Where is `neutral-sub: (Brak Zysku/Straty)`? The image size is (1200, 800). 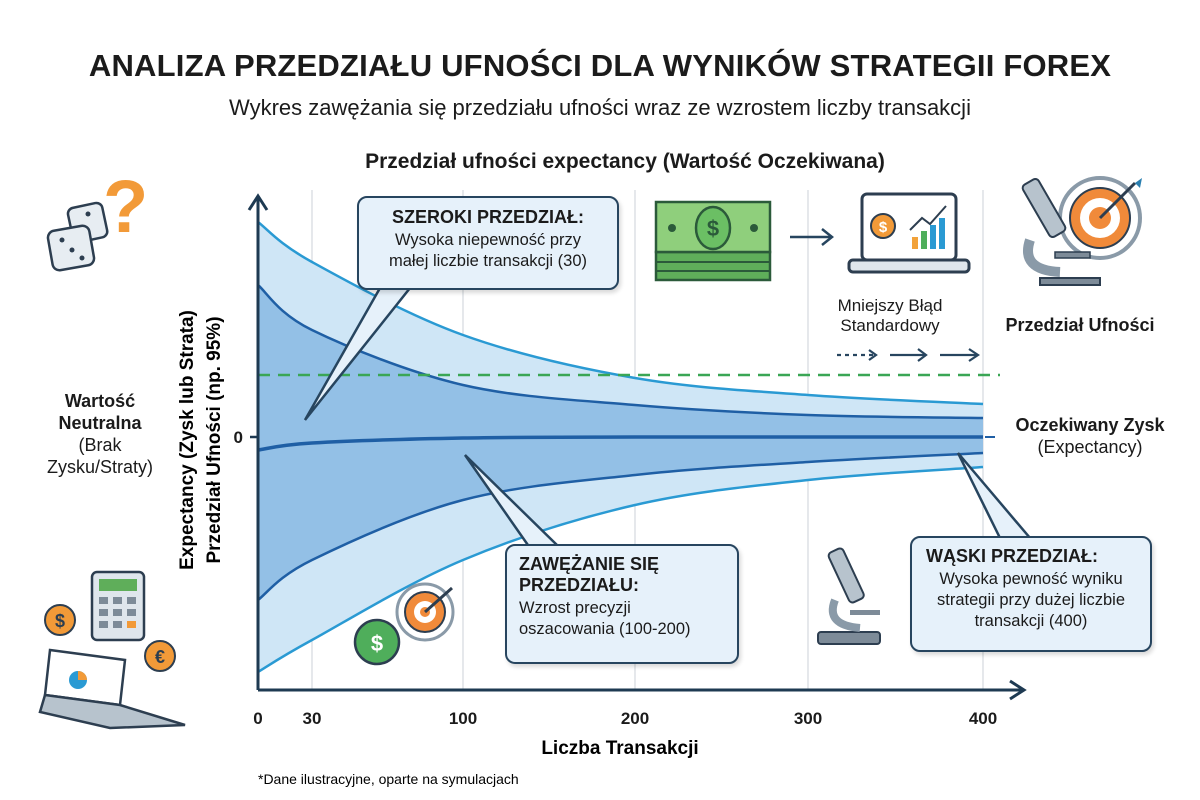 neutral-sub: (Brak Zysku/Straty) is located at coordinates (99, 456).